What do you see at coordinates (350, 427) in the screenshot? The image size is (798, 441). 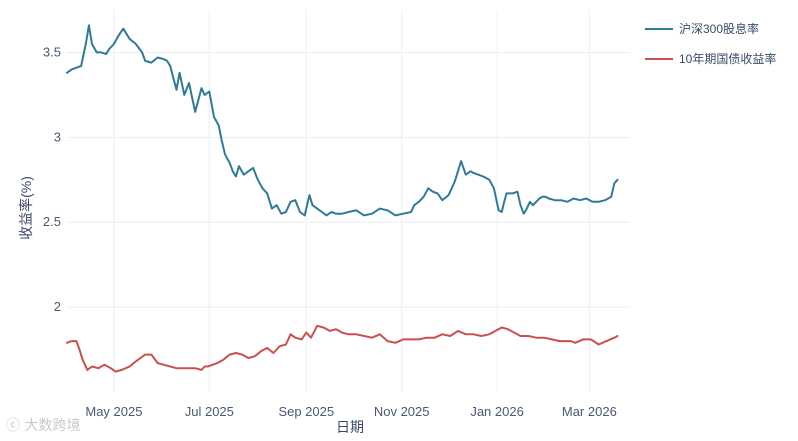 I see `x-axis-title: 日期` at bounding box center [350, 427].